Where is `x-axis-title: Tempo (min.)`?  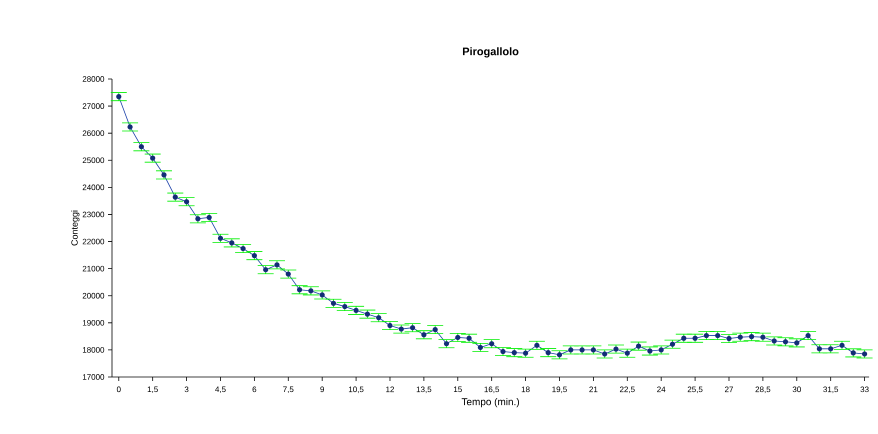 x-axis-title: Tempo (min.) is located at coordinates (490, 403).